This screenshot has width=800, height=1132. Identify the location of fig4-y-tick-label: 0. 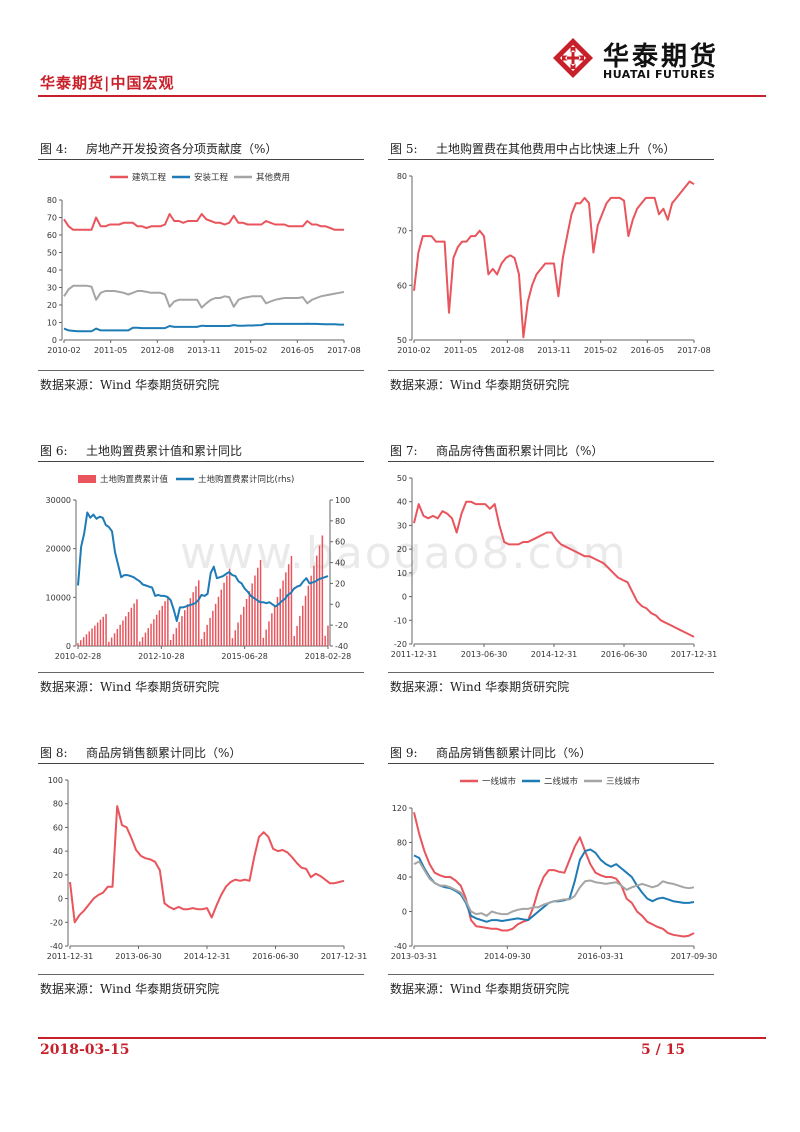
(54, 340).